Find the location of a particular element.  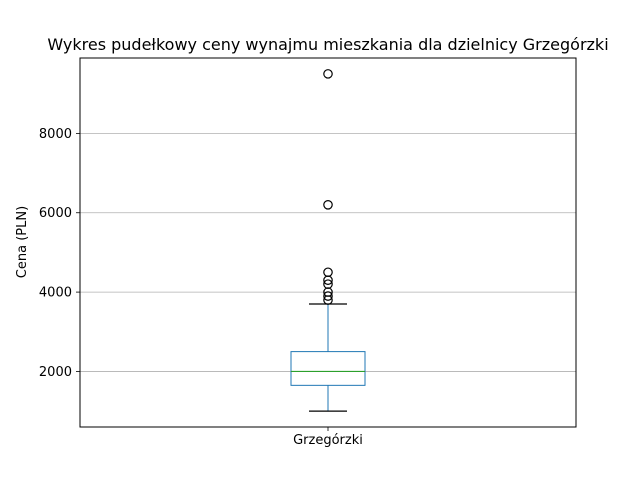

y-axis-label: Cena (PLN) is located at coordinates (22, 242).